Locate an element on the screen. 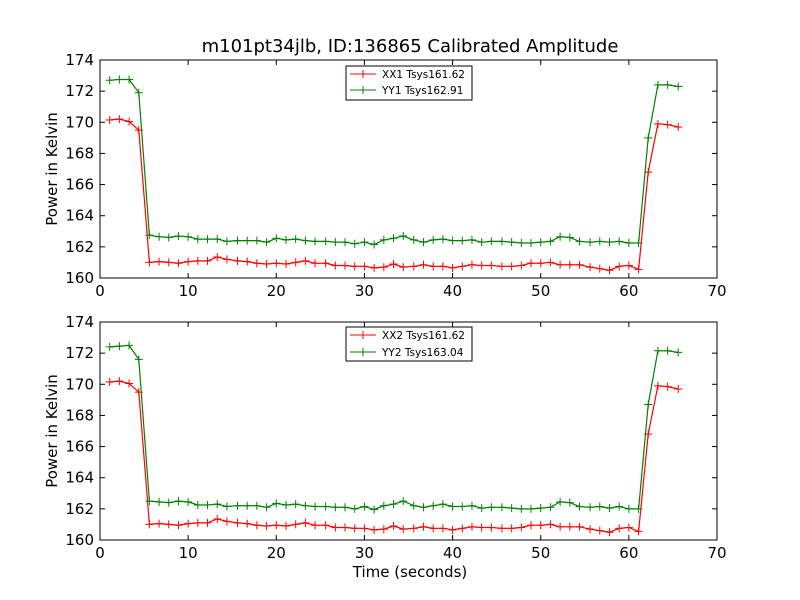 The width and height of the screenshot is (800, 600). legend-label-yy2: YY2 Tsys163.04 is located at coordinates (422, 353).